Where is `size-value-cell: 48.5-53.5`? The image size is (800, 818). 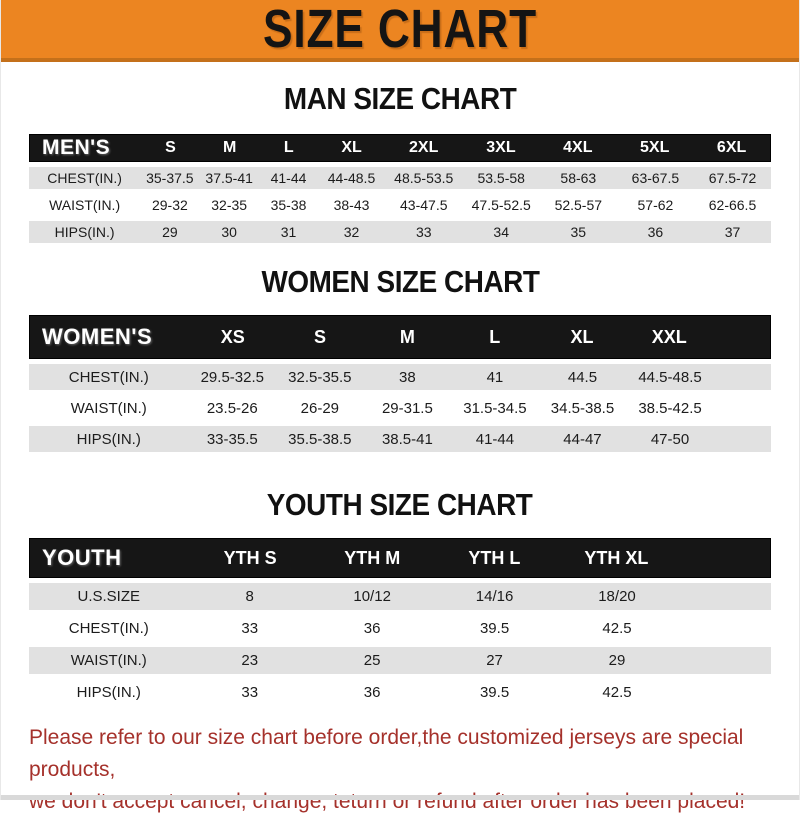 size-value-cell: 48.5-53.5 is located at coordinates (424, 178).